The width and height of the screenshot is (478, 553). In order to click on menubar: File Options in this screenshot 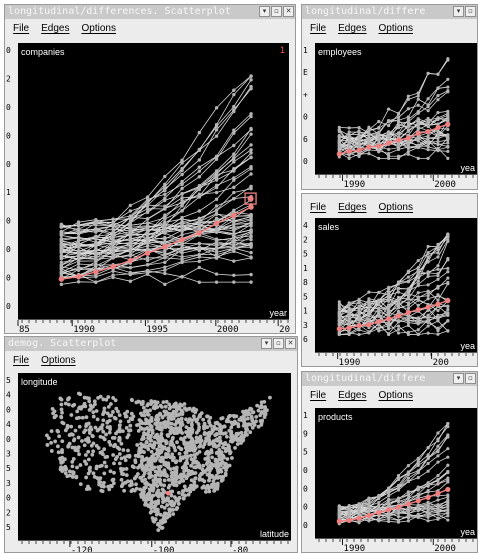, I will do `click(151, 362)`.